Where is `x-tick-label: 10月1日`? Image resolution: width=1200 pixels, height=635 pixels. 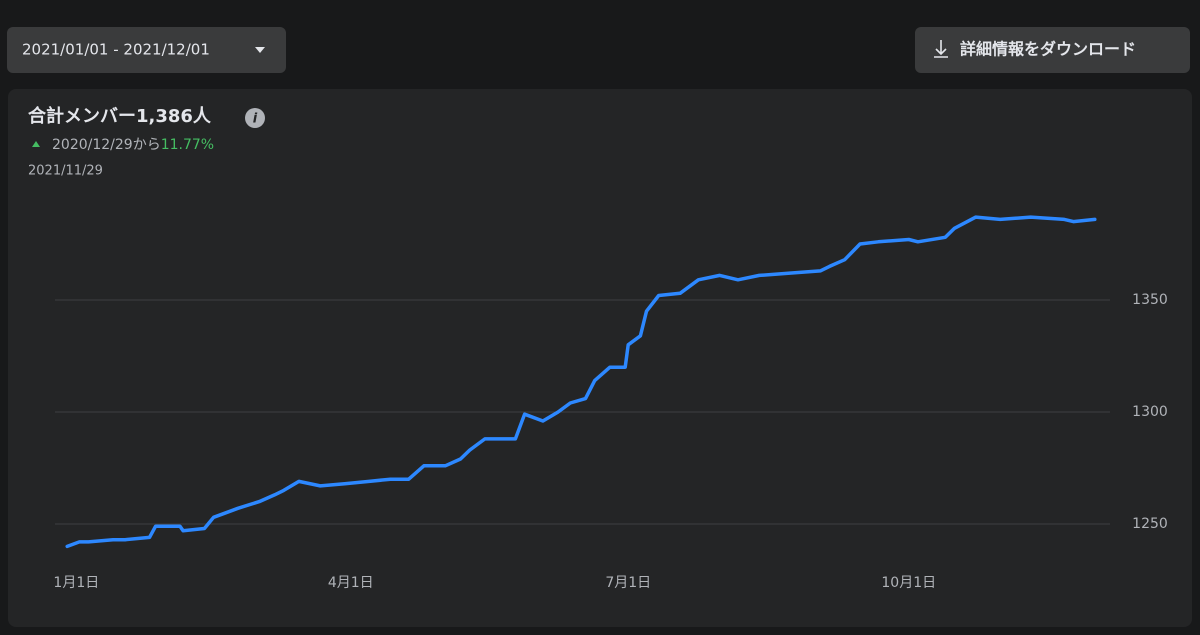
x-tick-label: 10月1日 is located at coordinates (908, 583).